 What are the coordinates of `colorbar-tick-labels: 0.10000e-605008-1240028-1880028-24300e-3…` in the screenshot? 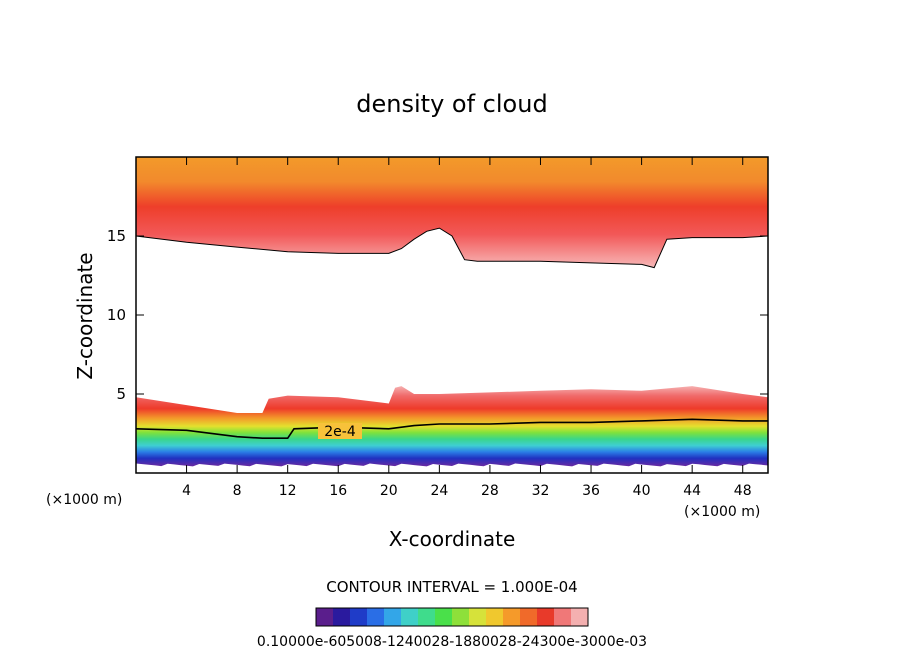 It's located at (452, 642).